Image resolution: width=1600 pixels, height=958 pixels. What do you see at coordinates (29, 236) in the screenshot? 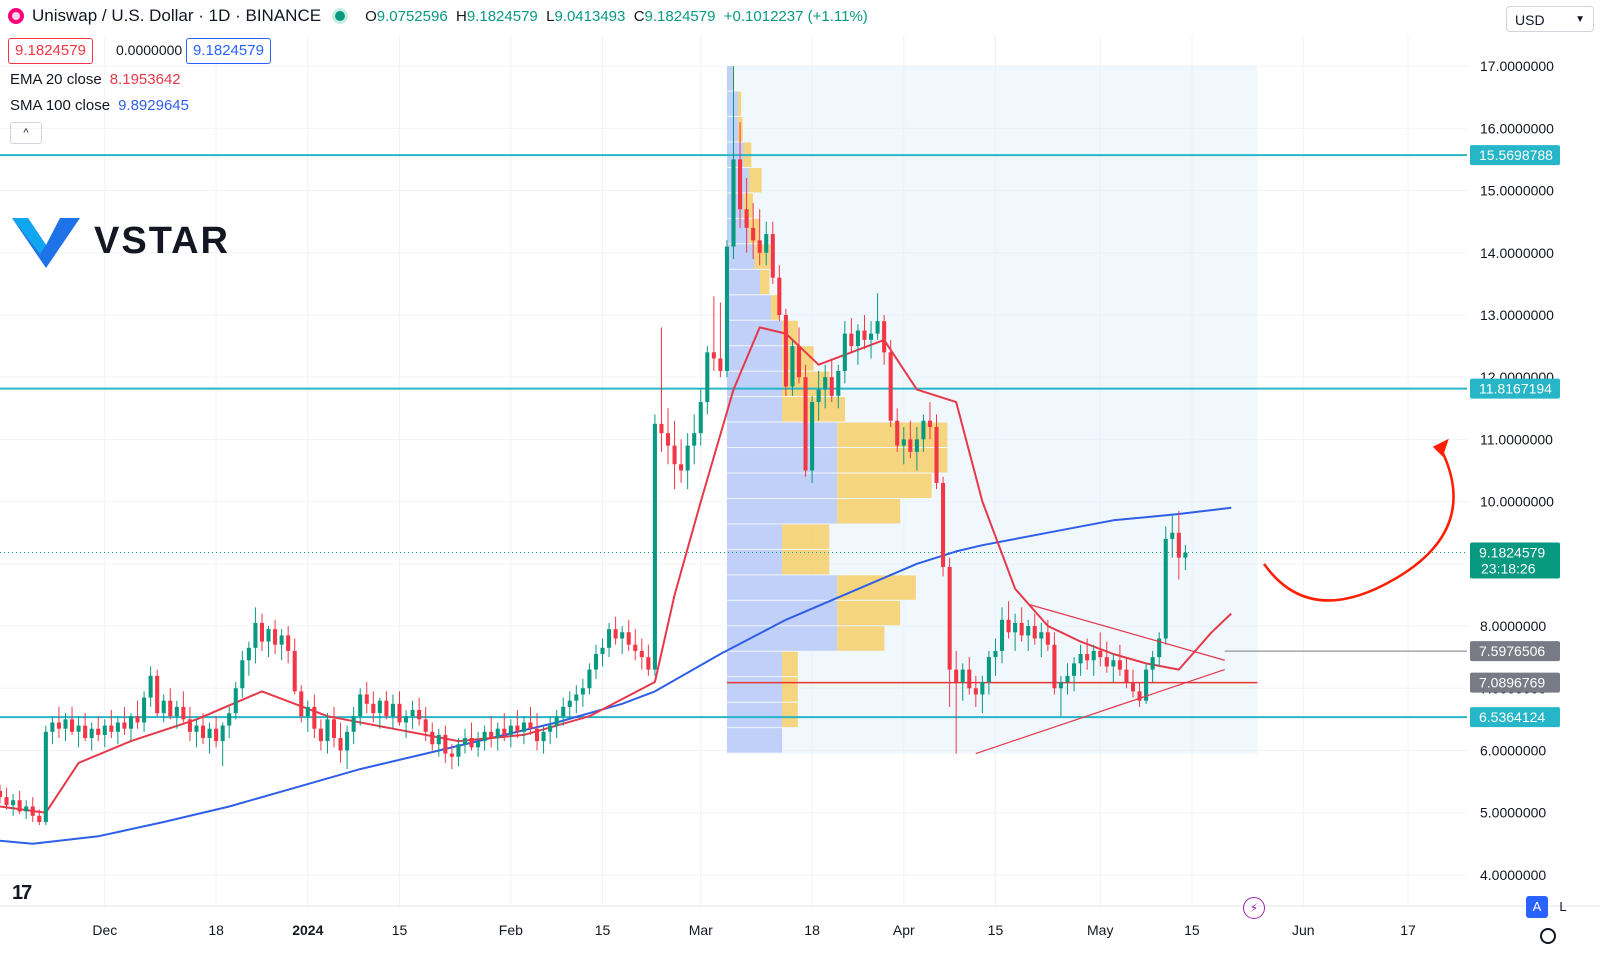
I see `vstar-logo-accent-icon` at bounding box center [29, 236].